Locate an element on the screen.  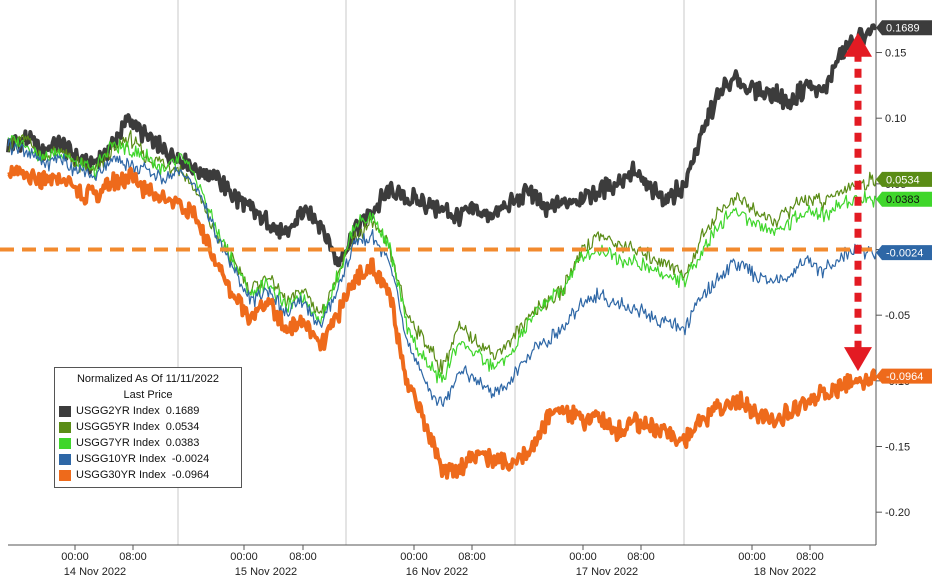
y-tick-label: 0.10 is located at coordinates (895, 119).